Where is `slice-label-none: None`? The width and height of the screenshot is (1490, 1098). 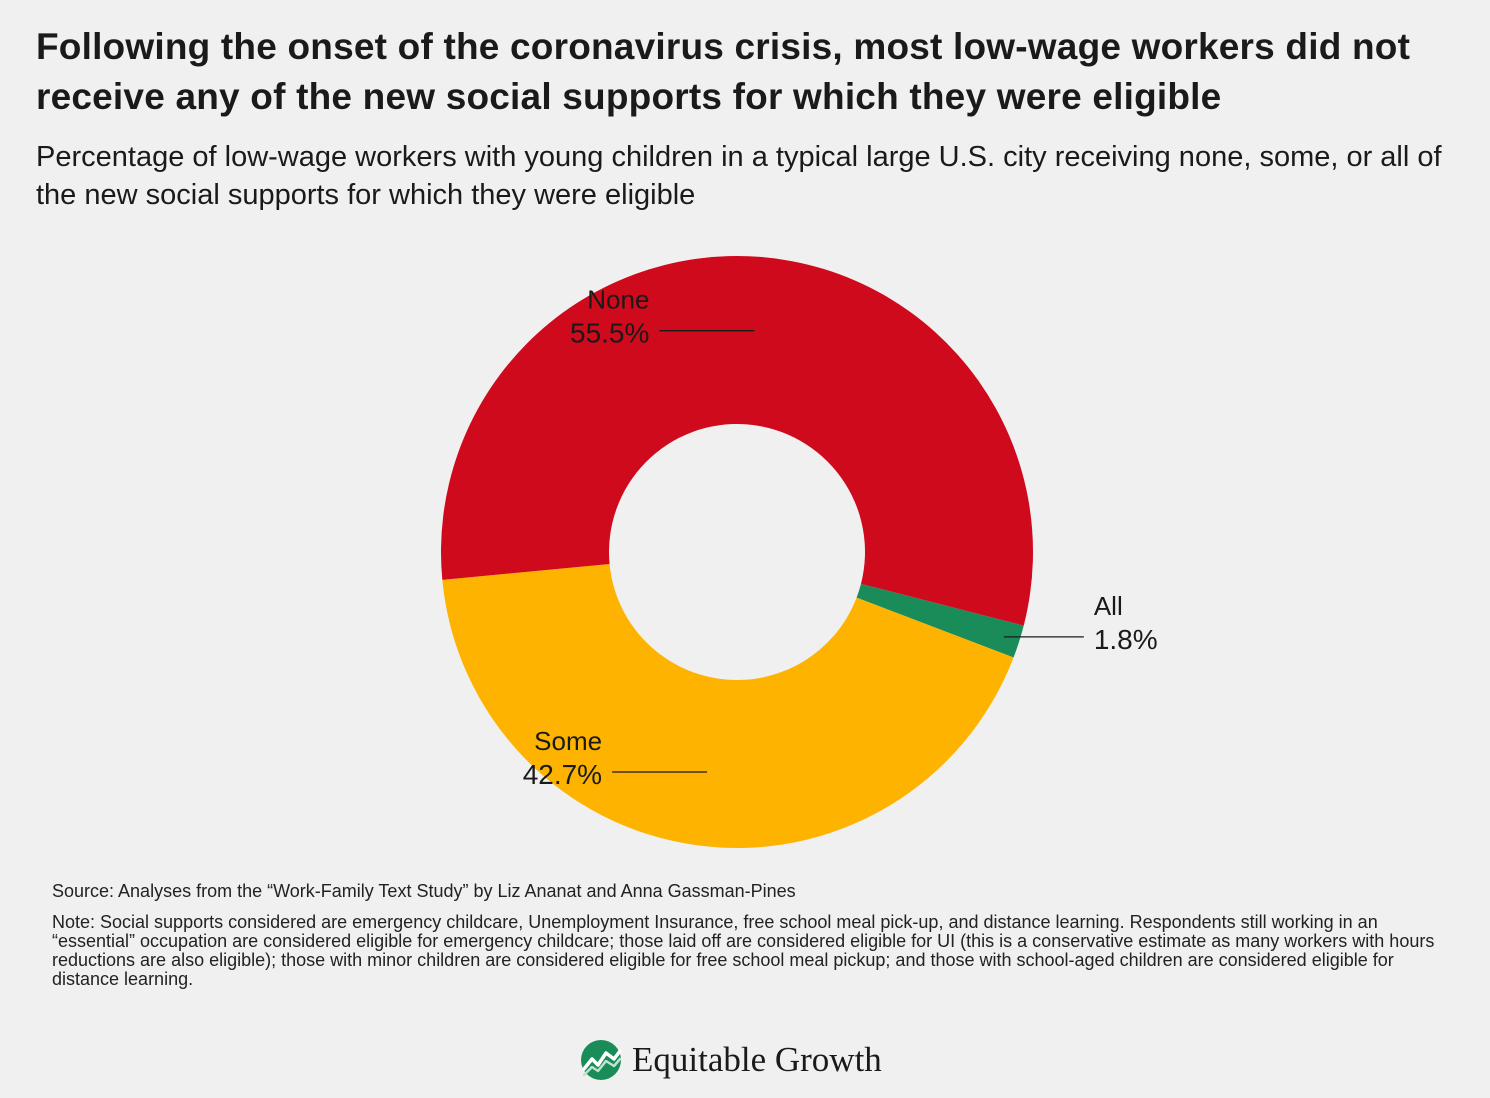 slice-label-none: None is located at coordinates (618, 300).